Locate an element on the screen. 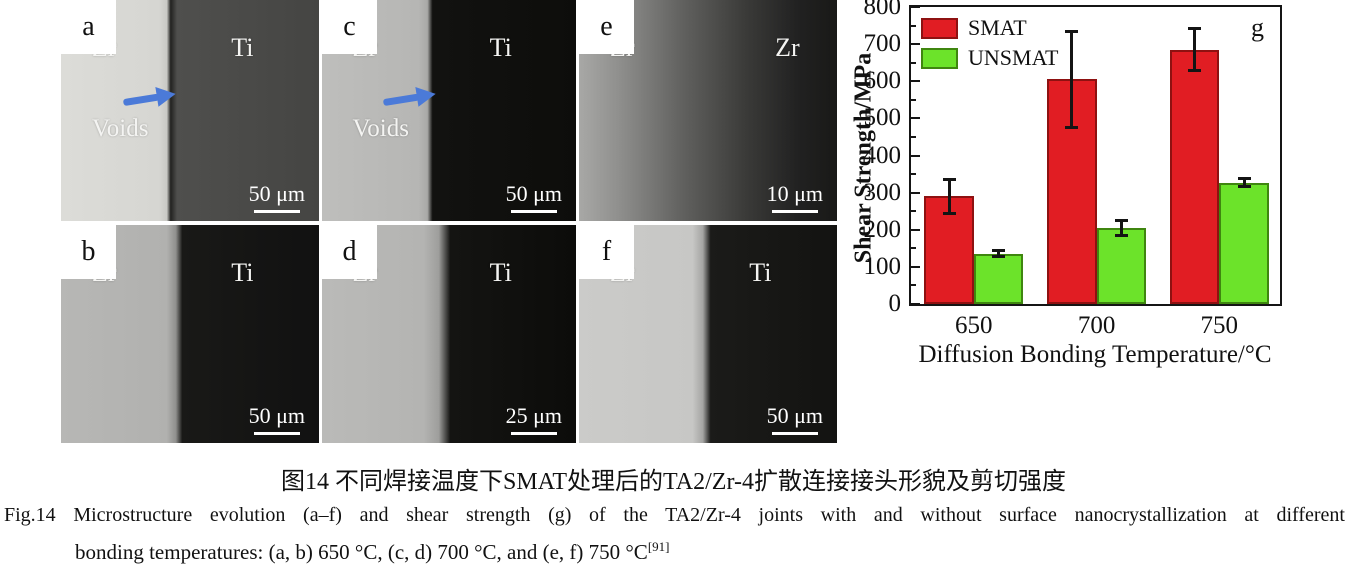 This screenshot has width=1347, height=570. y-tick-label: 800 is located at coordinates (882, 10).